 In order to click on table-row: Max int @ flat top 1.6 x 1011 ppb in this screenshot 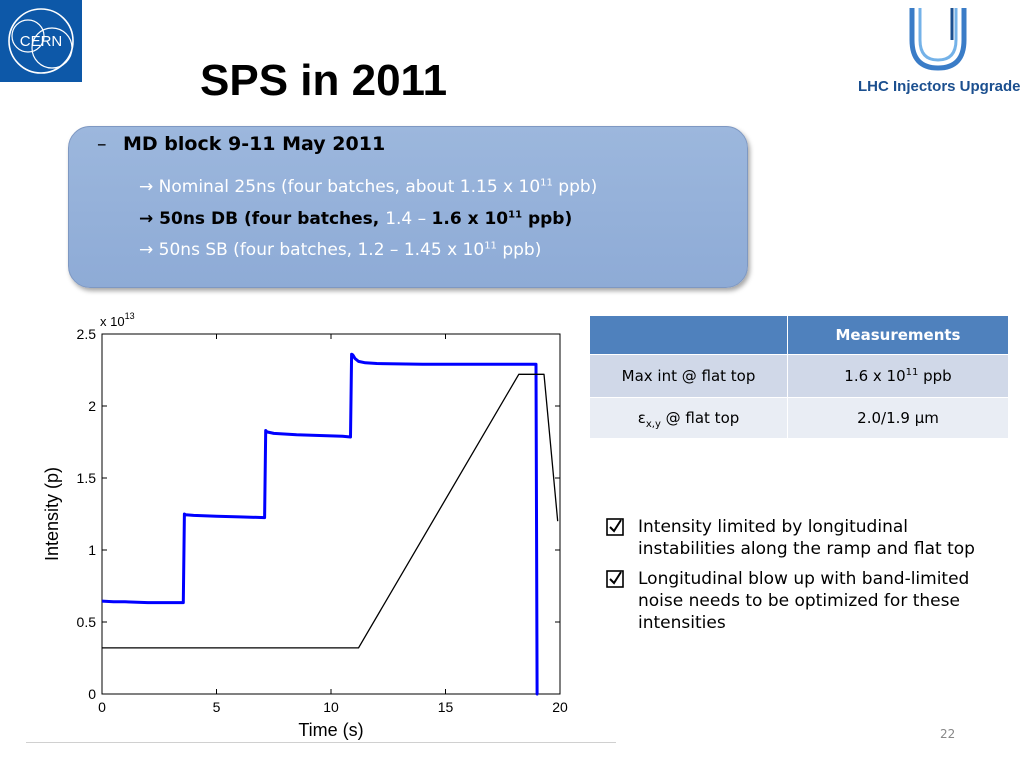, I will do `click(799, 376)`.